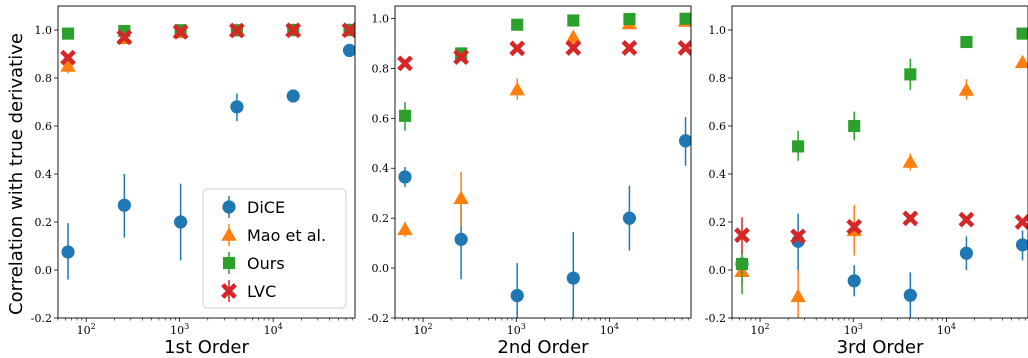 The image size is (1028, 358). I want to click on legend: DiCE Mao et al. Ours LVC, so click(274, 248).